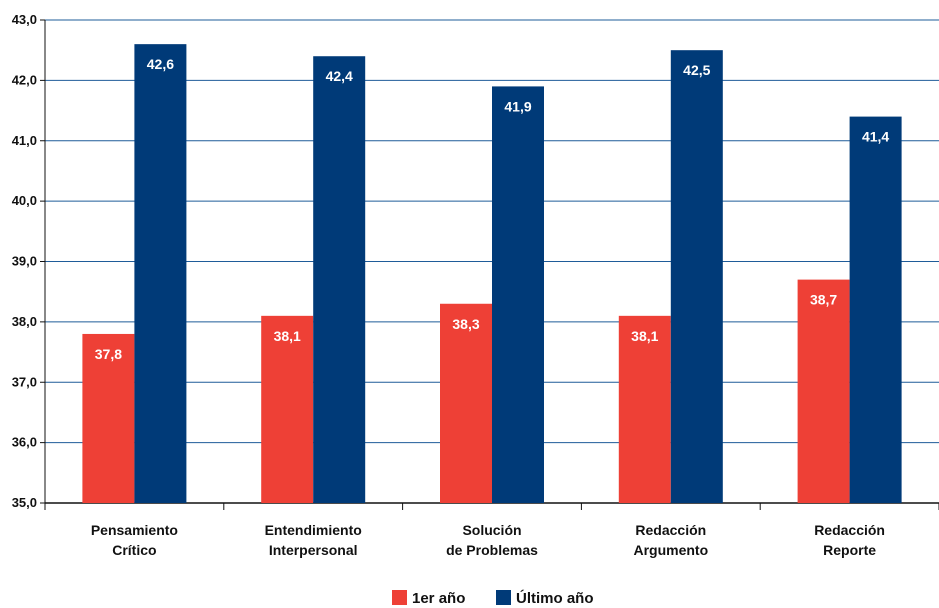  Describe the element at coordinates (134, 530) in the screenshot. I see `x-tick-label: Pensamiento` at that location.